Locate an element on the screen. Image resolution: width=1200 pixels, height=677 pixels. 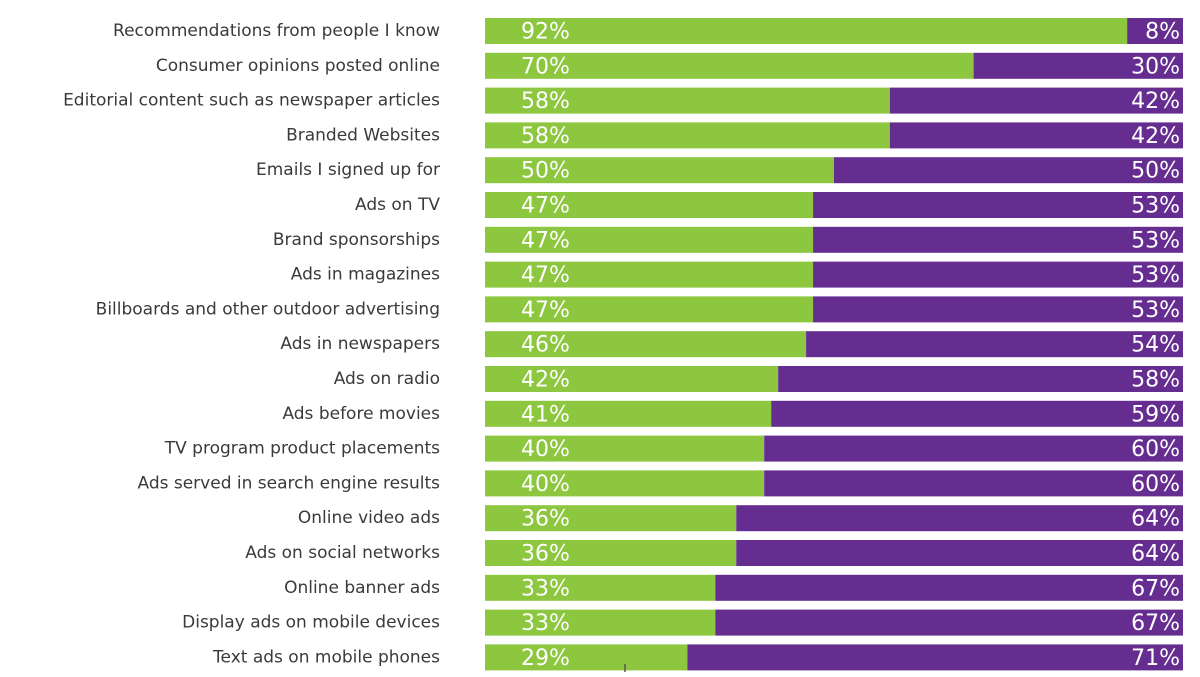
value-label-series-1: 50% is located at coordinates (545, 171).